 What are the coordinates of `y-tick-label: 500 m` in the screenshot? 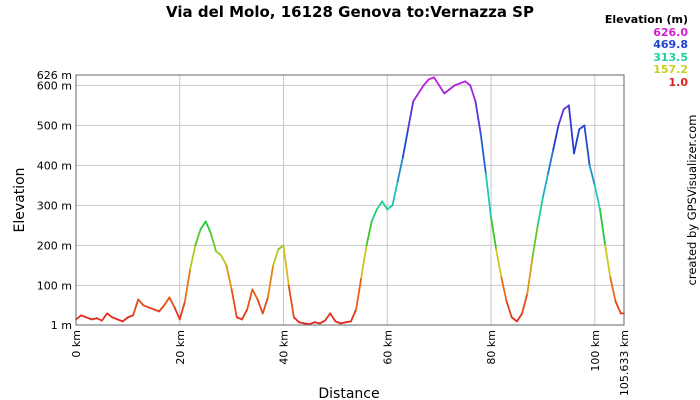 It's located at (54, 125).